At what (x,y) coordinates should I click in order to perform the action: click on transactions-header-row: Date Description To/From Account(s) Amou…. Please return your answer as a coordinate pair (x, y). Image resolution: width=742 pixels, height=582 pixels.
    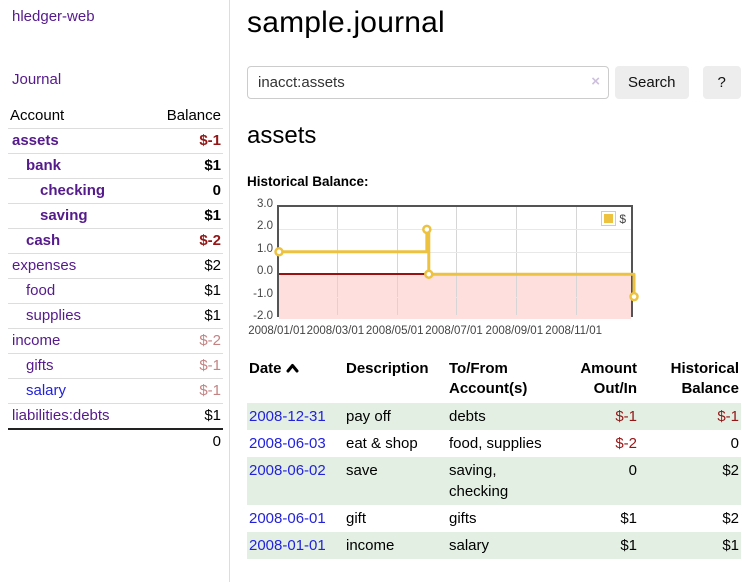
    Looking at the image, I should click on (494, 380).